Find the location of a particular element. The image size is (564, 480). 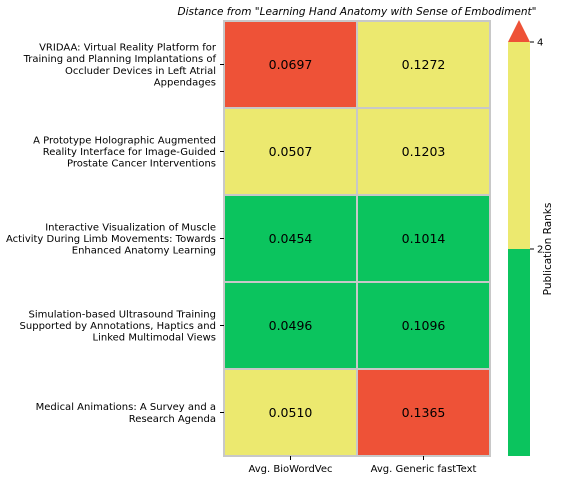

row-label-line: Research Agenda is located at coordinates (172, 419).